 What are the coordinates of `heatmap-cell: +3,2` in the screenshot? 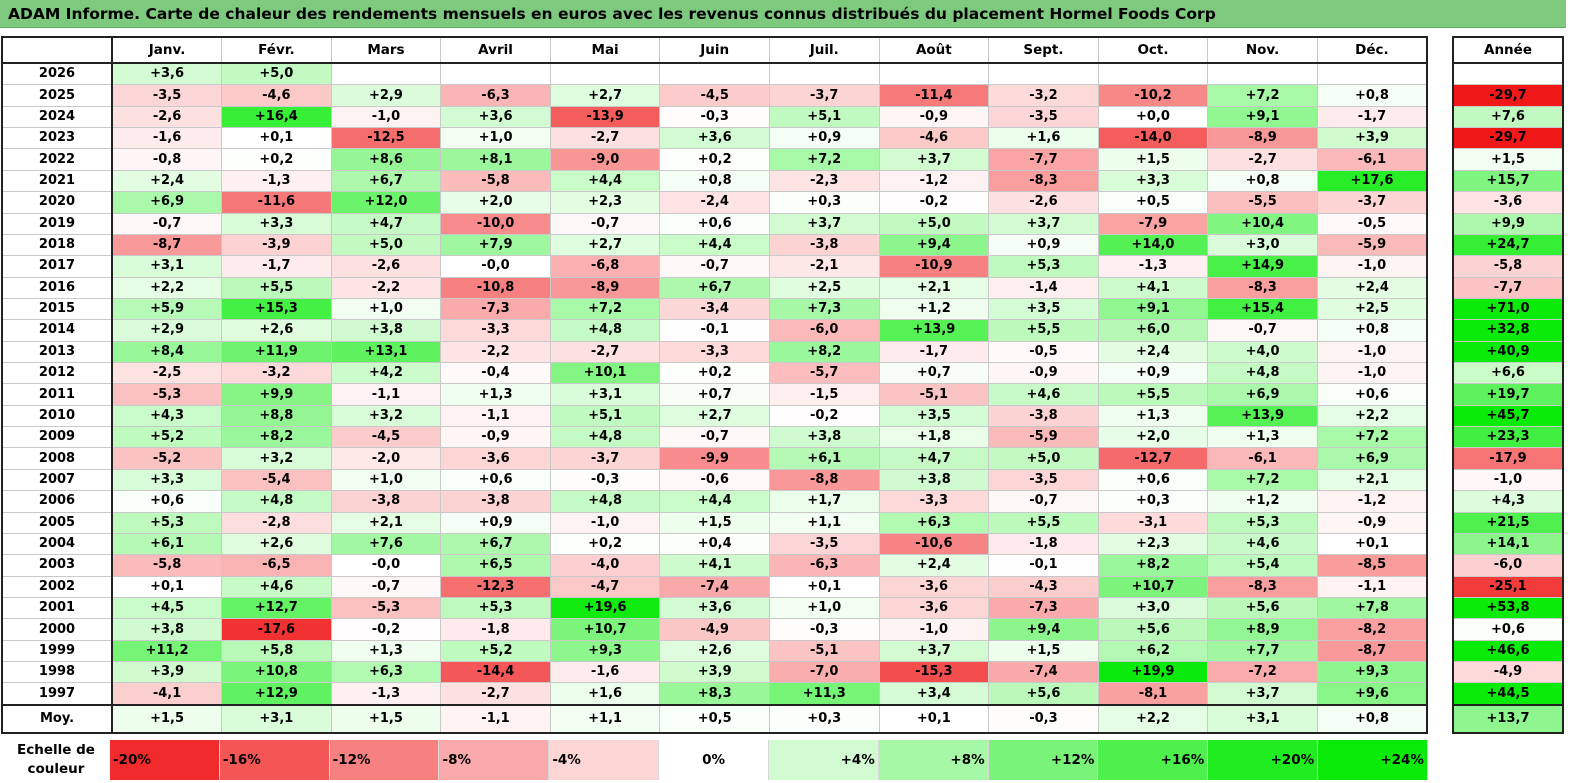 It's located at (386, 416).